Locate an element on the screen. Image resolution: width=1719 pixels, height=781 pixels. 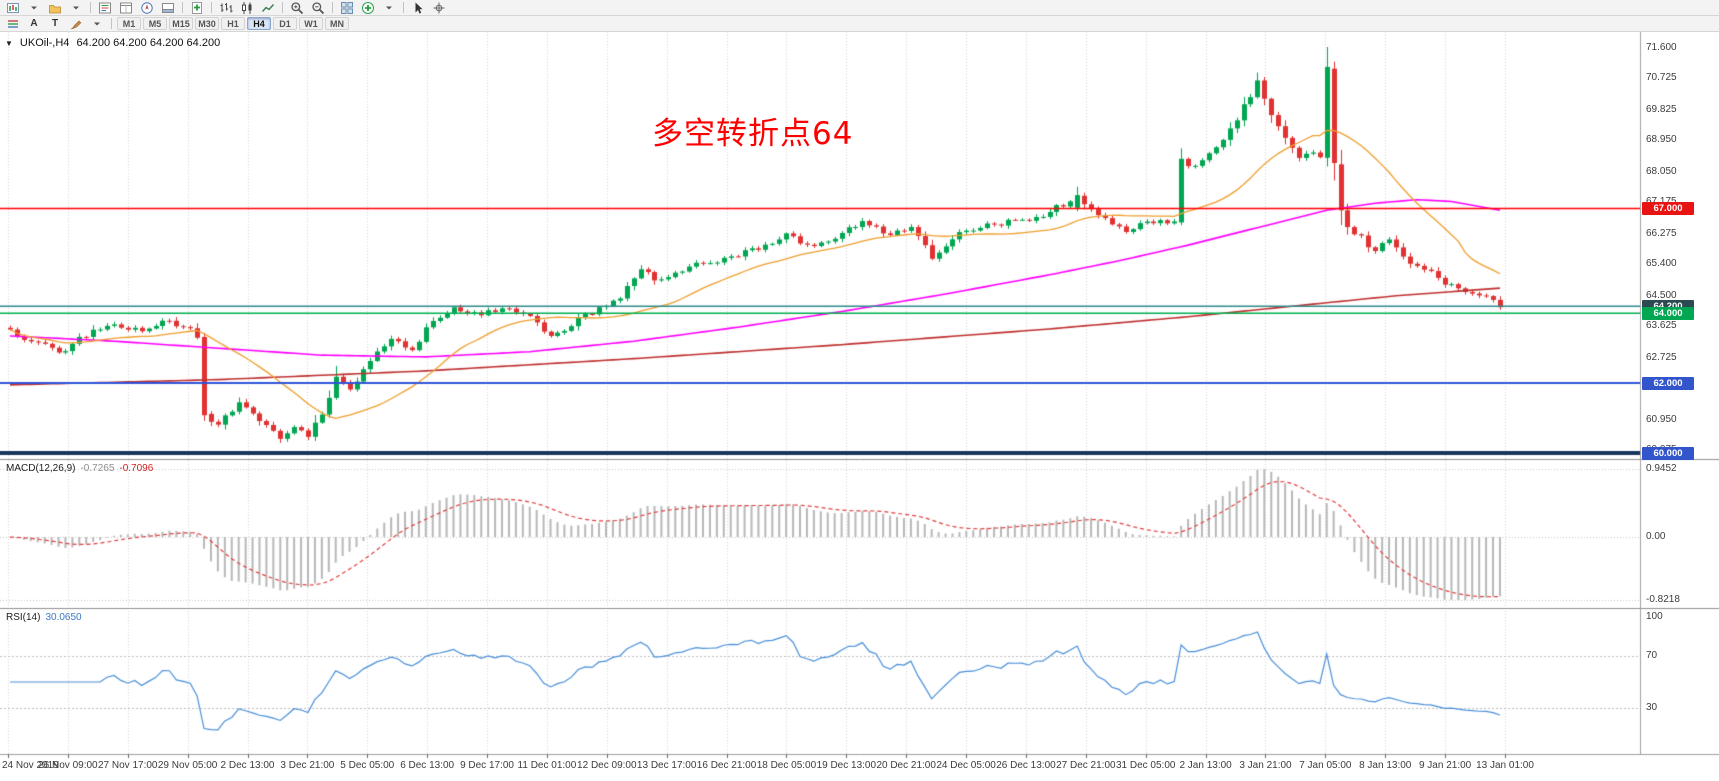
profiles-dropdown-icon is located at coordinates (76, 7).